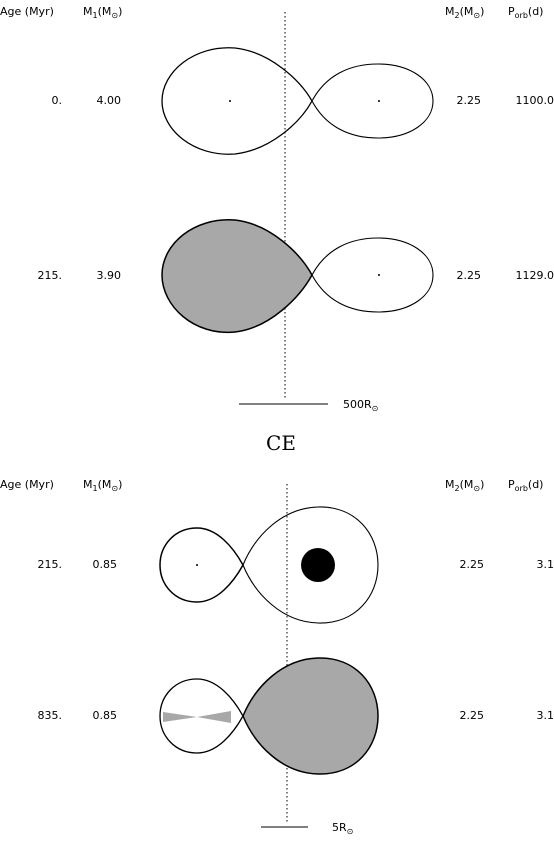 The image size is (554, 843). I want to click on stage3-primary-roche-lobe, so click(201, 565).